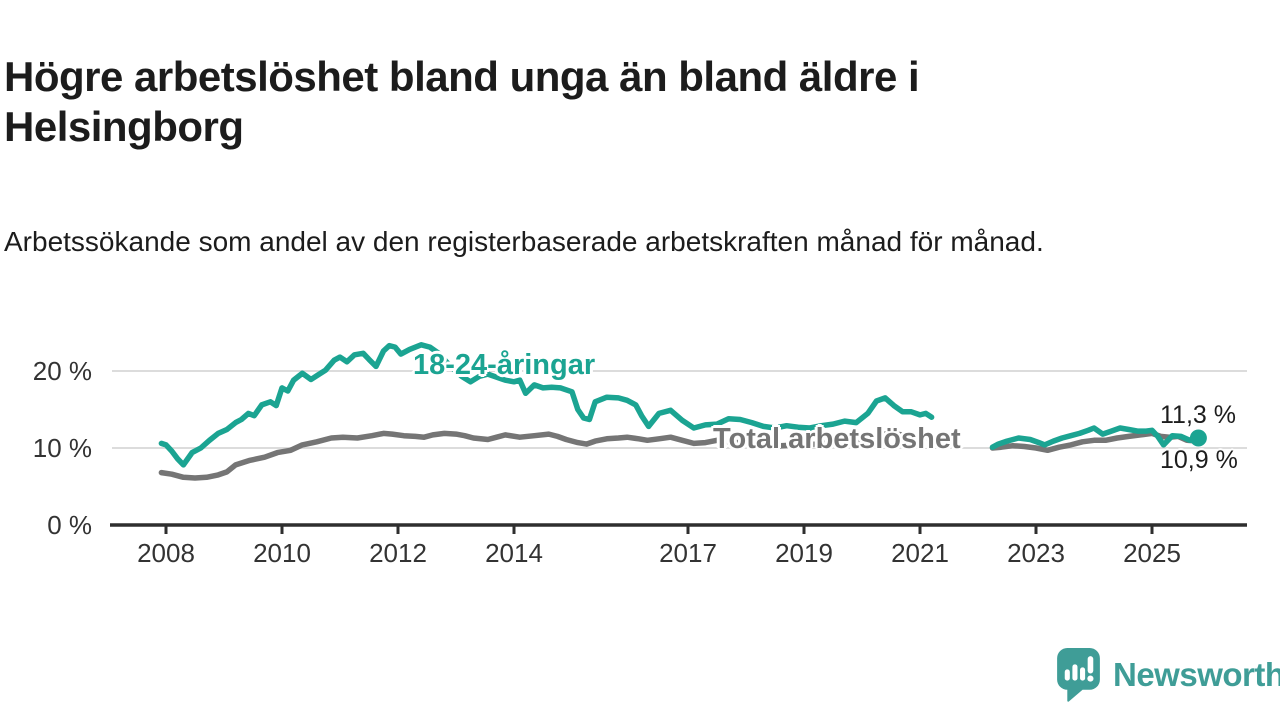  Describe the element at coordinates (1198, 415) in the screenshot. I see `end-value-label-youth: 11,3 %` at that location.